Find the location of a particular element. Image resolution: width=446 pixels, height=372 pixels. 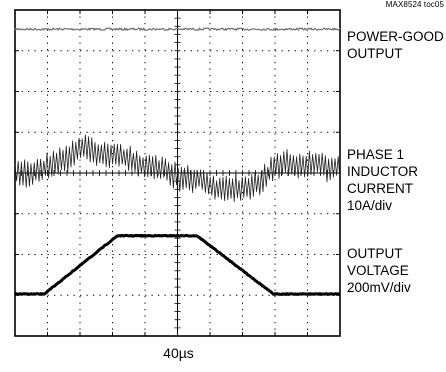

inductor-current-label-line-3: CURRENT is located at coordinates (380, 188).